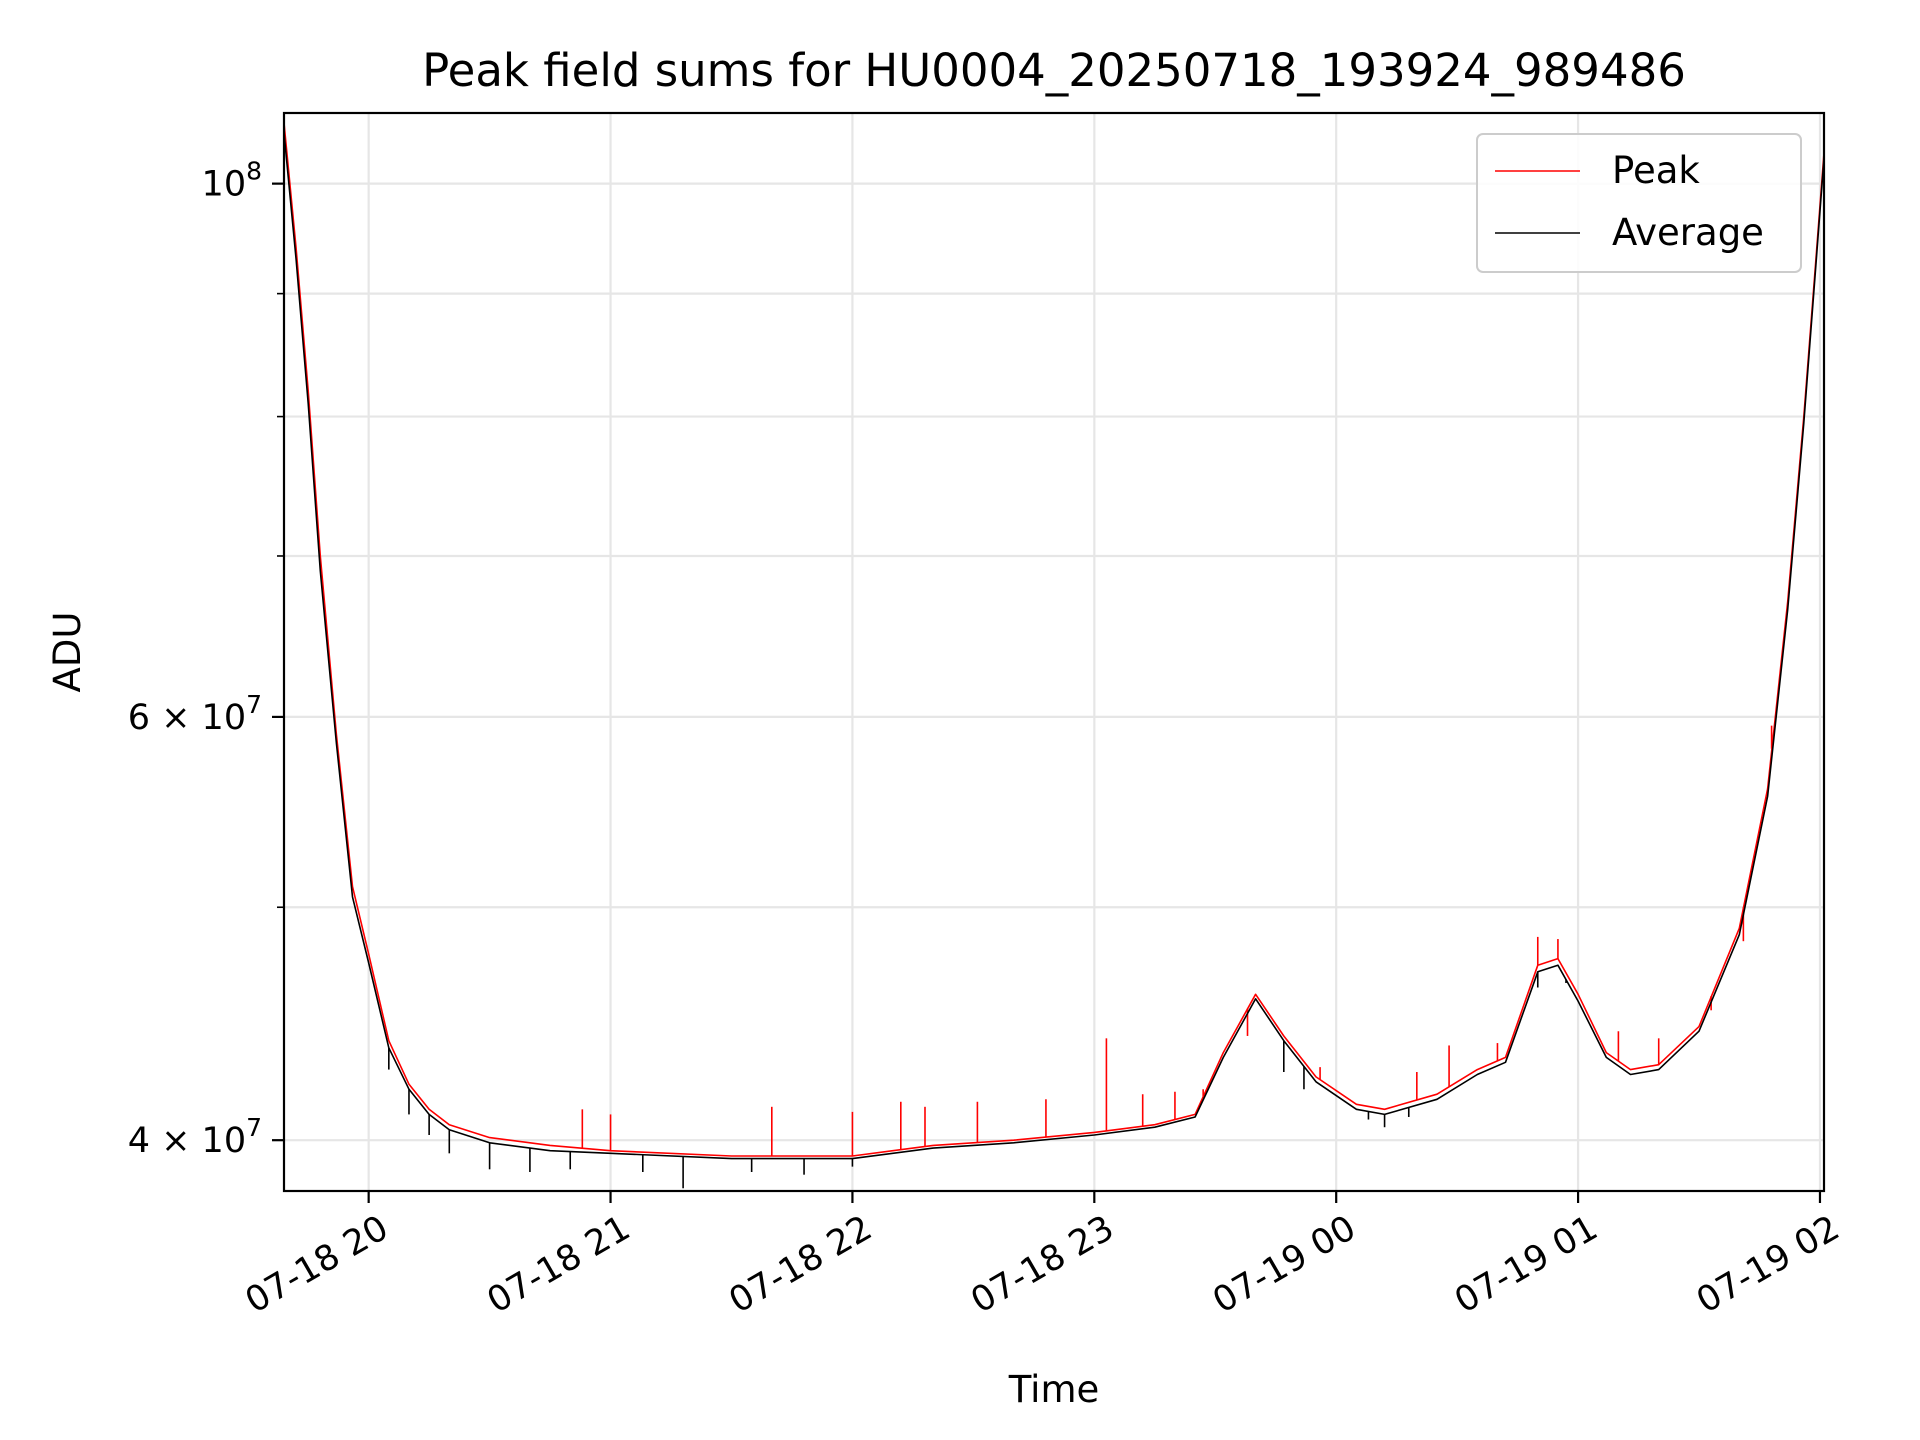  Describe the element at coordinates (559, 1264) in the screenshot. I see `x-tick-label: 07-18 21` at that location.